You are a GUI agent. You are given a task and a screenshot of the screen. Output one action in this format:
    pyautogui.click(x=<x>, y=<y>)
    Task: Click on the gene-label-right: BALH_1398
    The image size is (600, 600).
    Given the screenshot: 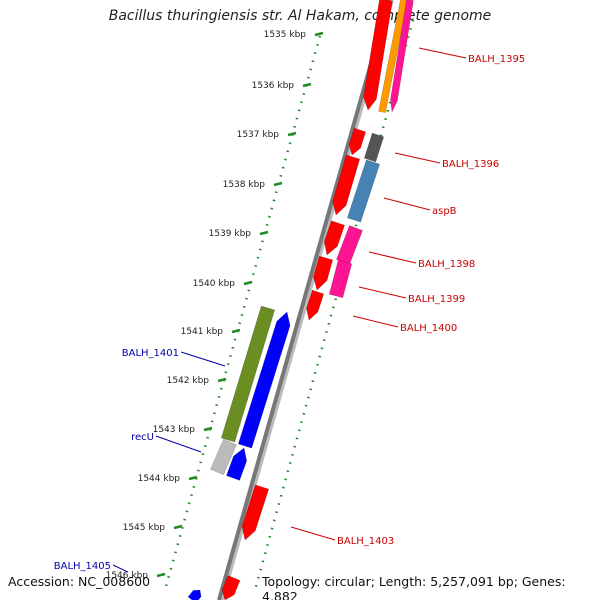 What is the action you would take?
    pyautogui.click(x=446, y=264)
    